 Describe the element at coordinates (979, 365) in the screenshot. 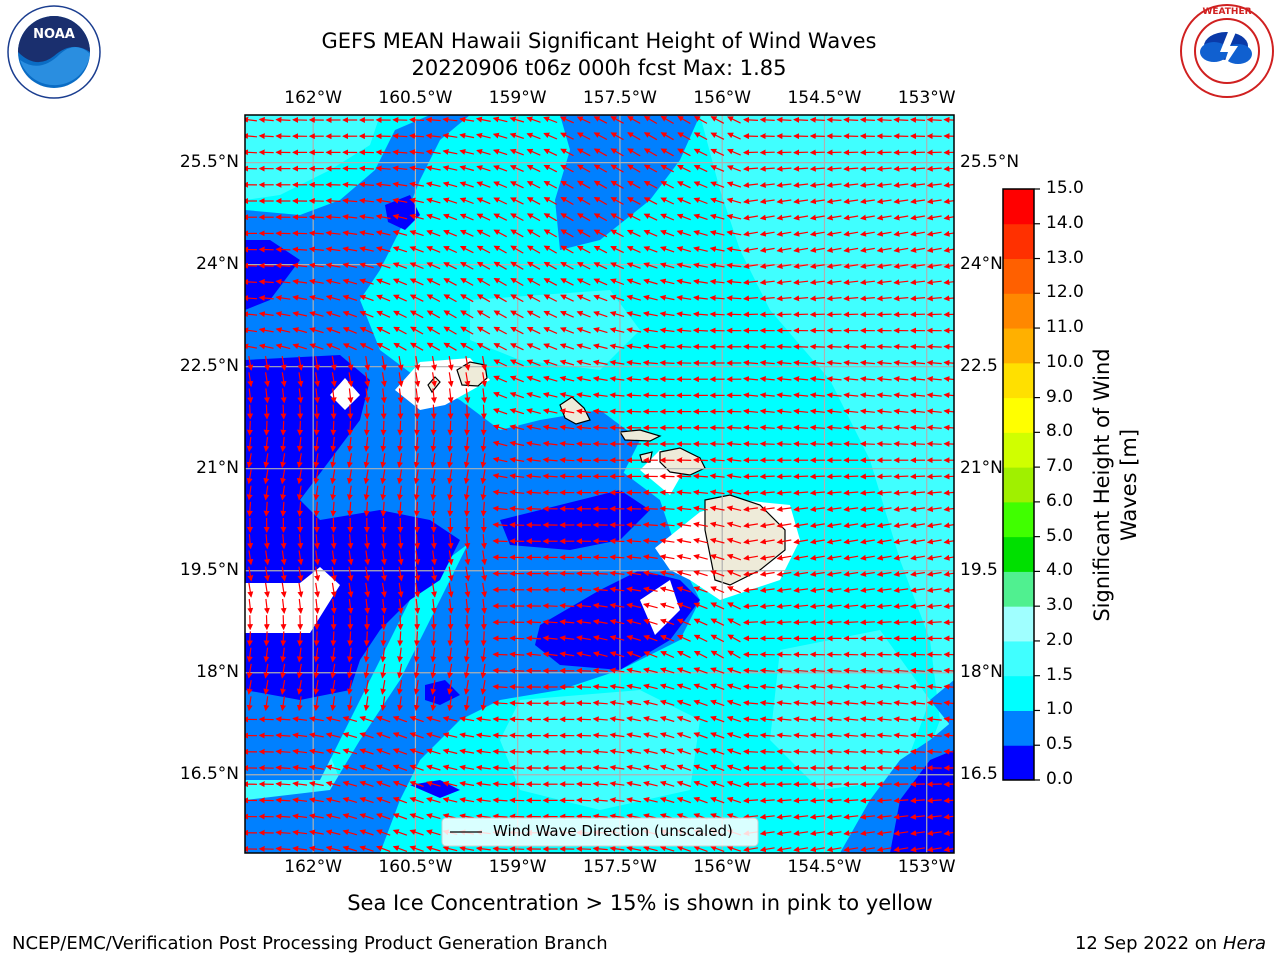

I see `lat-tick-right-2: 22.5` at that location.